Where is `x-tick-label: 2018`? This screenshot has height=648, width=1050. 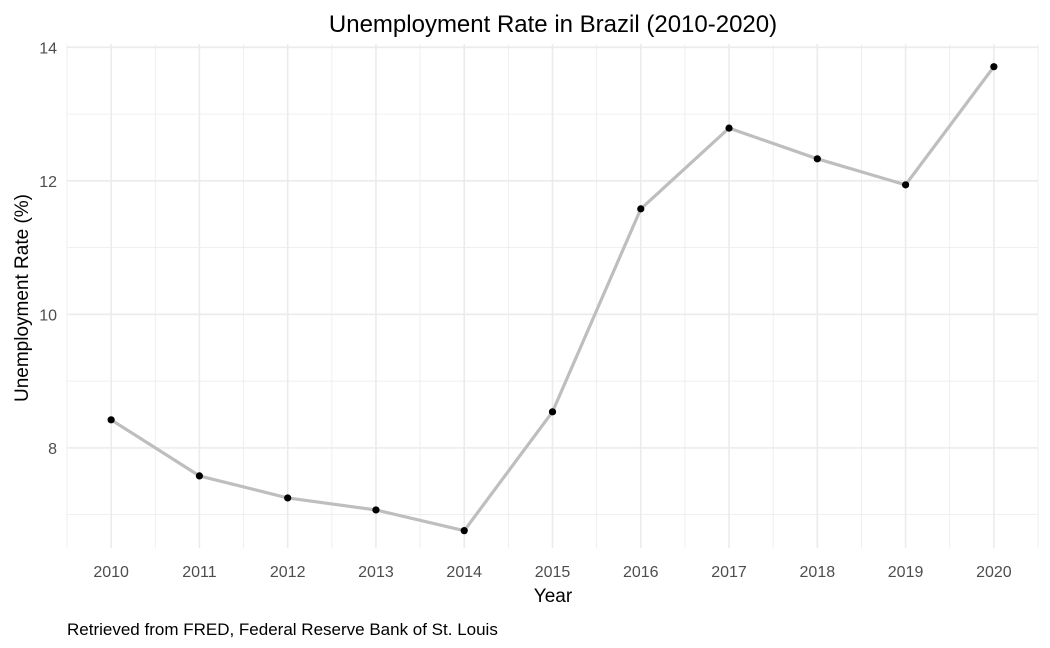
x-tick-label: 2018 is located at coordinates (818, 572).